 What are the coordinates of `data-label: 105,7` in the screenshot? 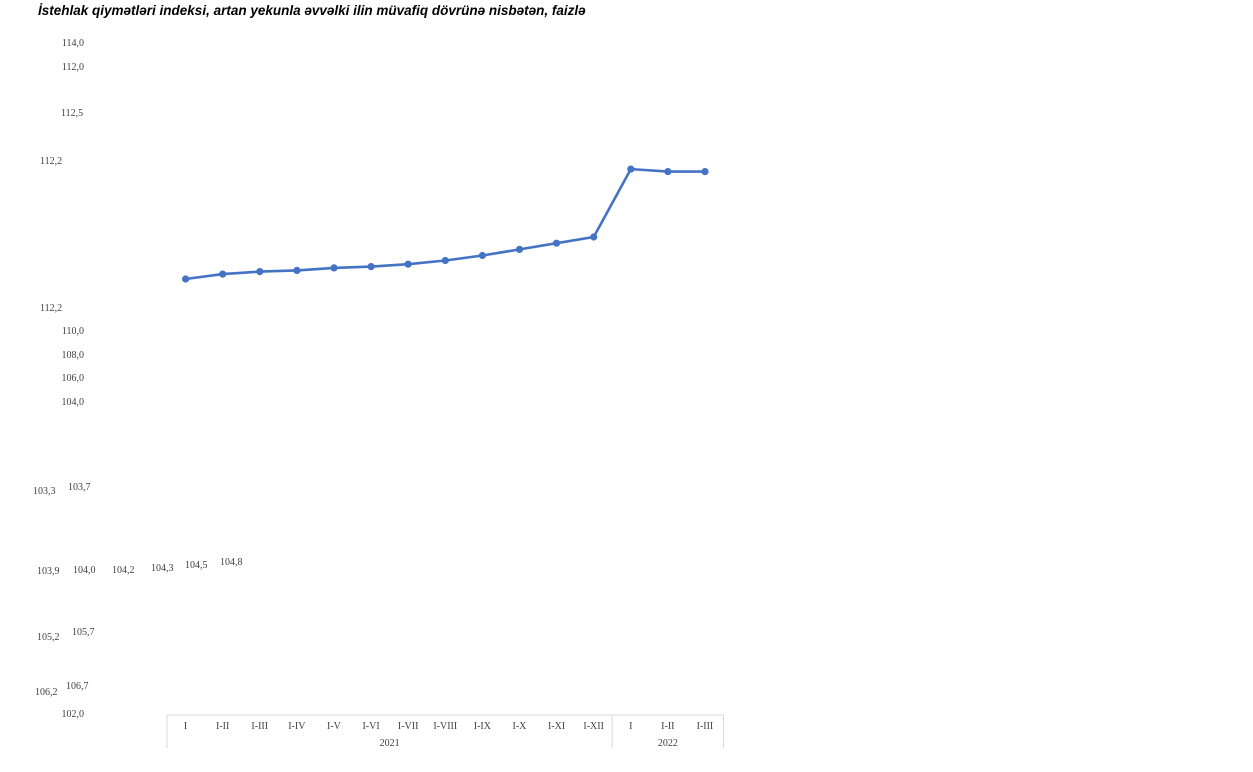 It's located at (83, 632).